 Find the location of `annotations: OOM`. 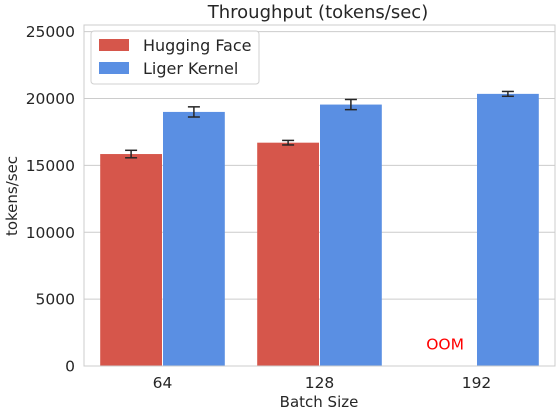

annotations: OOM is located at coordinates (445, 344).